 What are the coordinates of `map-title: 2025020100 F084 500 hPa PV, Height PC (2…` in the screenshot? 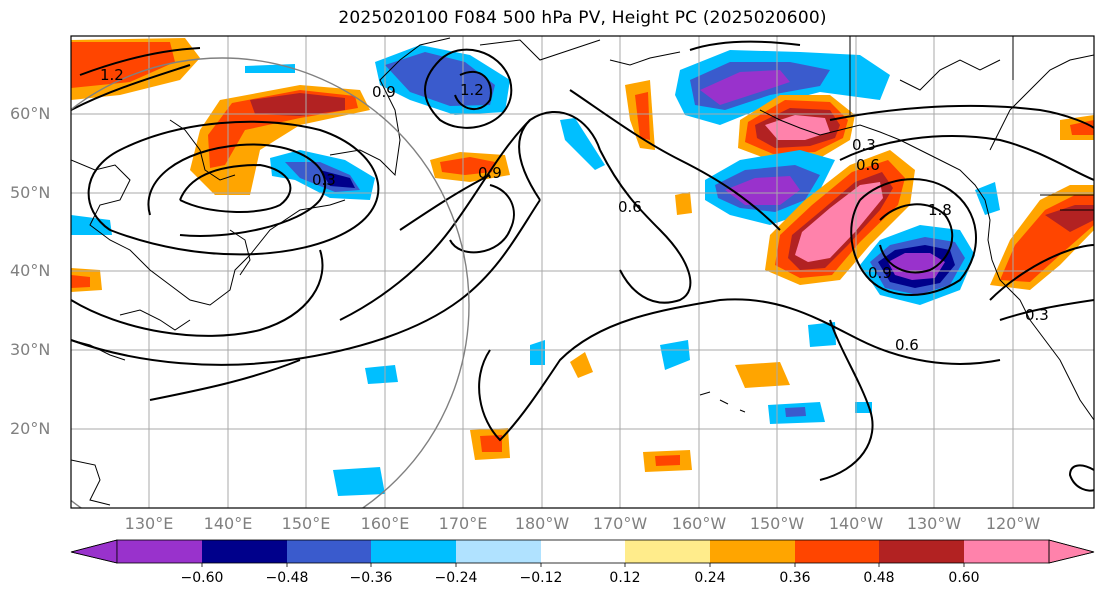 It's located at (582, 18).